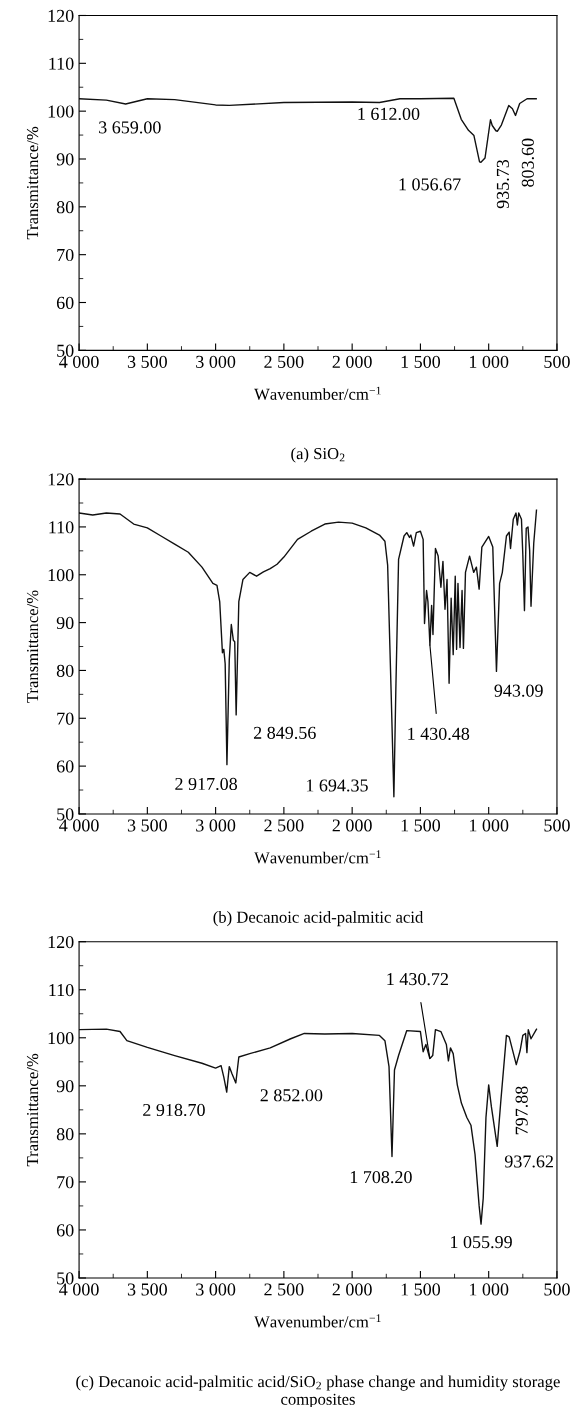  I want to click on annotation: 1 694.35, so click(337, 785).